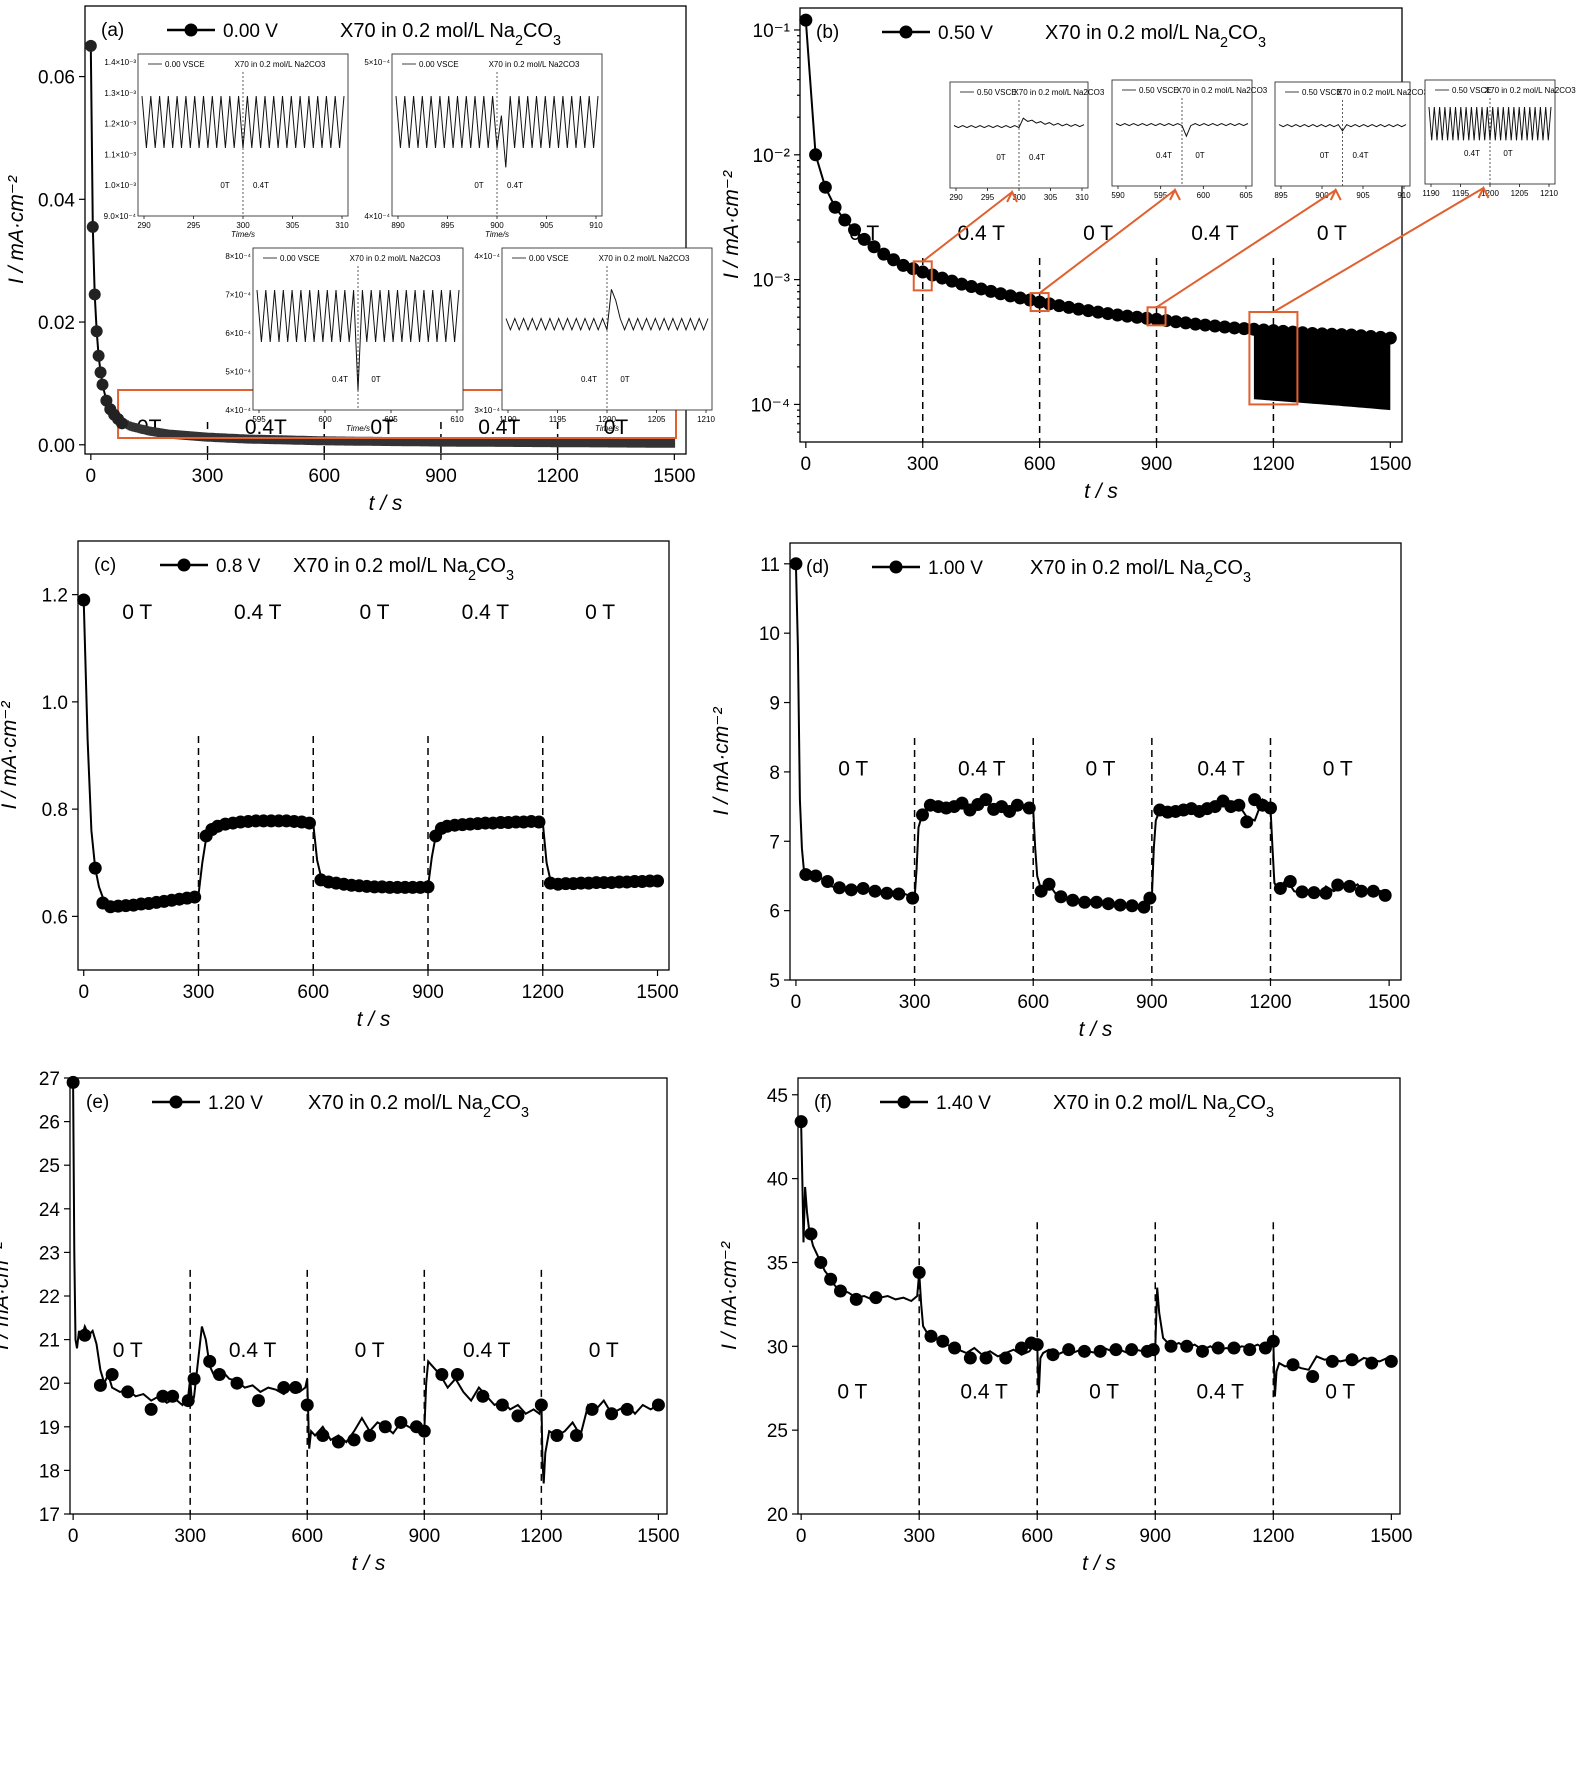  Describe the element at coordinates (1082, 197) in the screenshot. I see `inset-x-tick-label: 310` at that location.